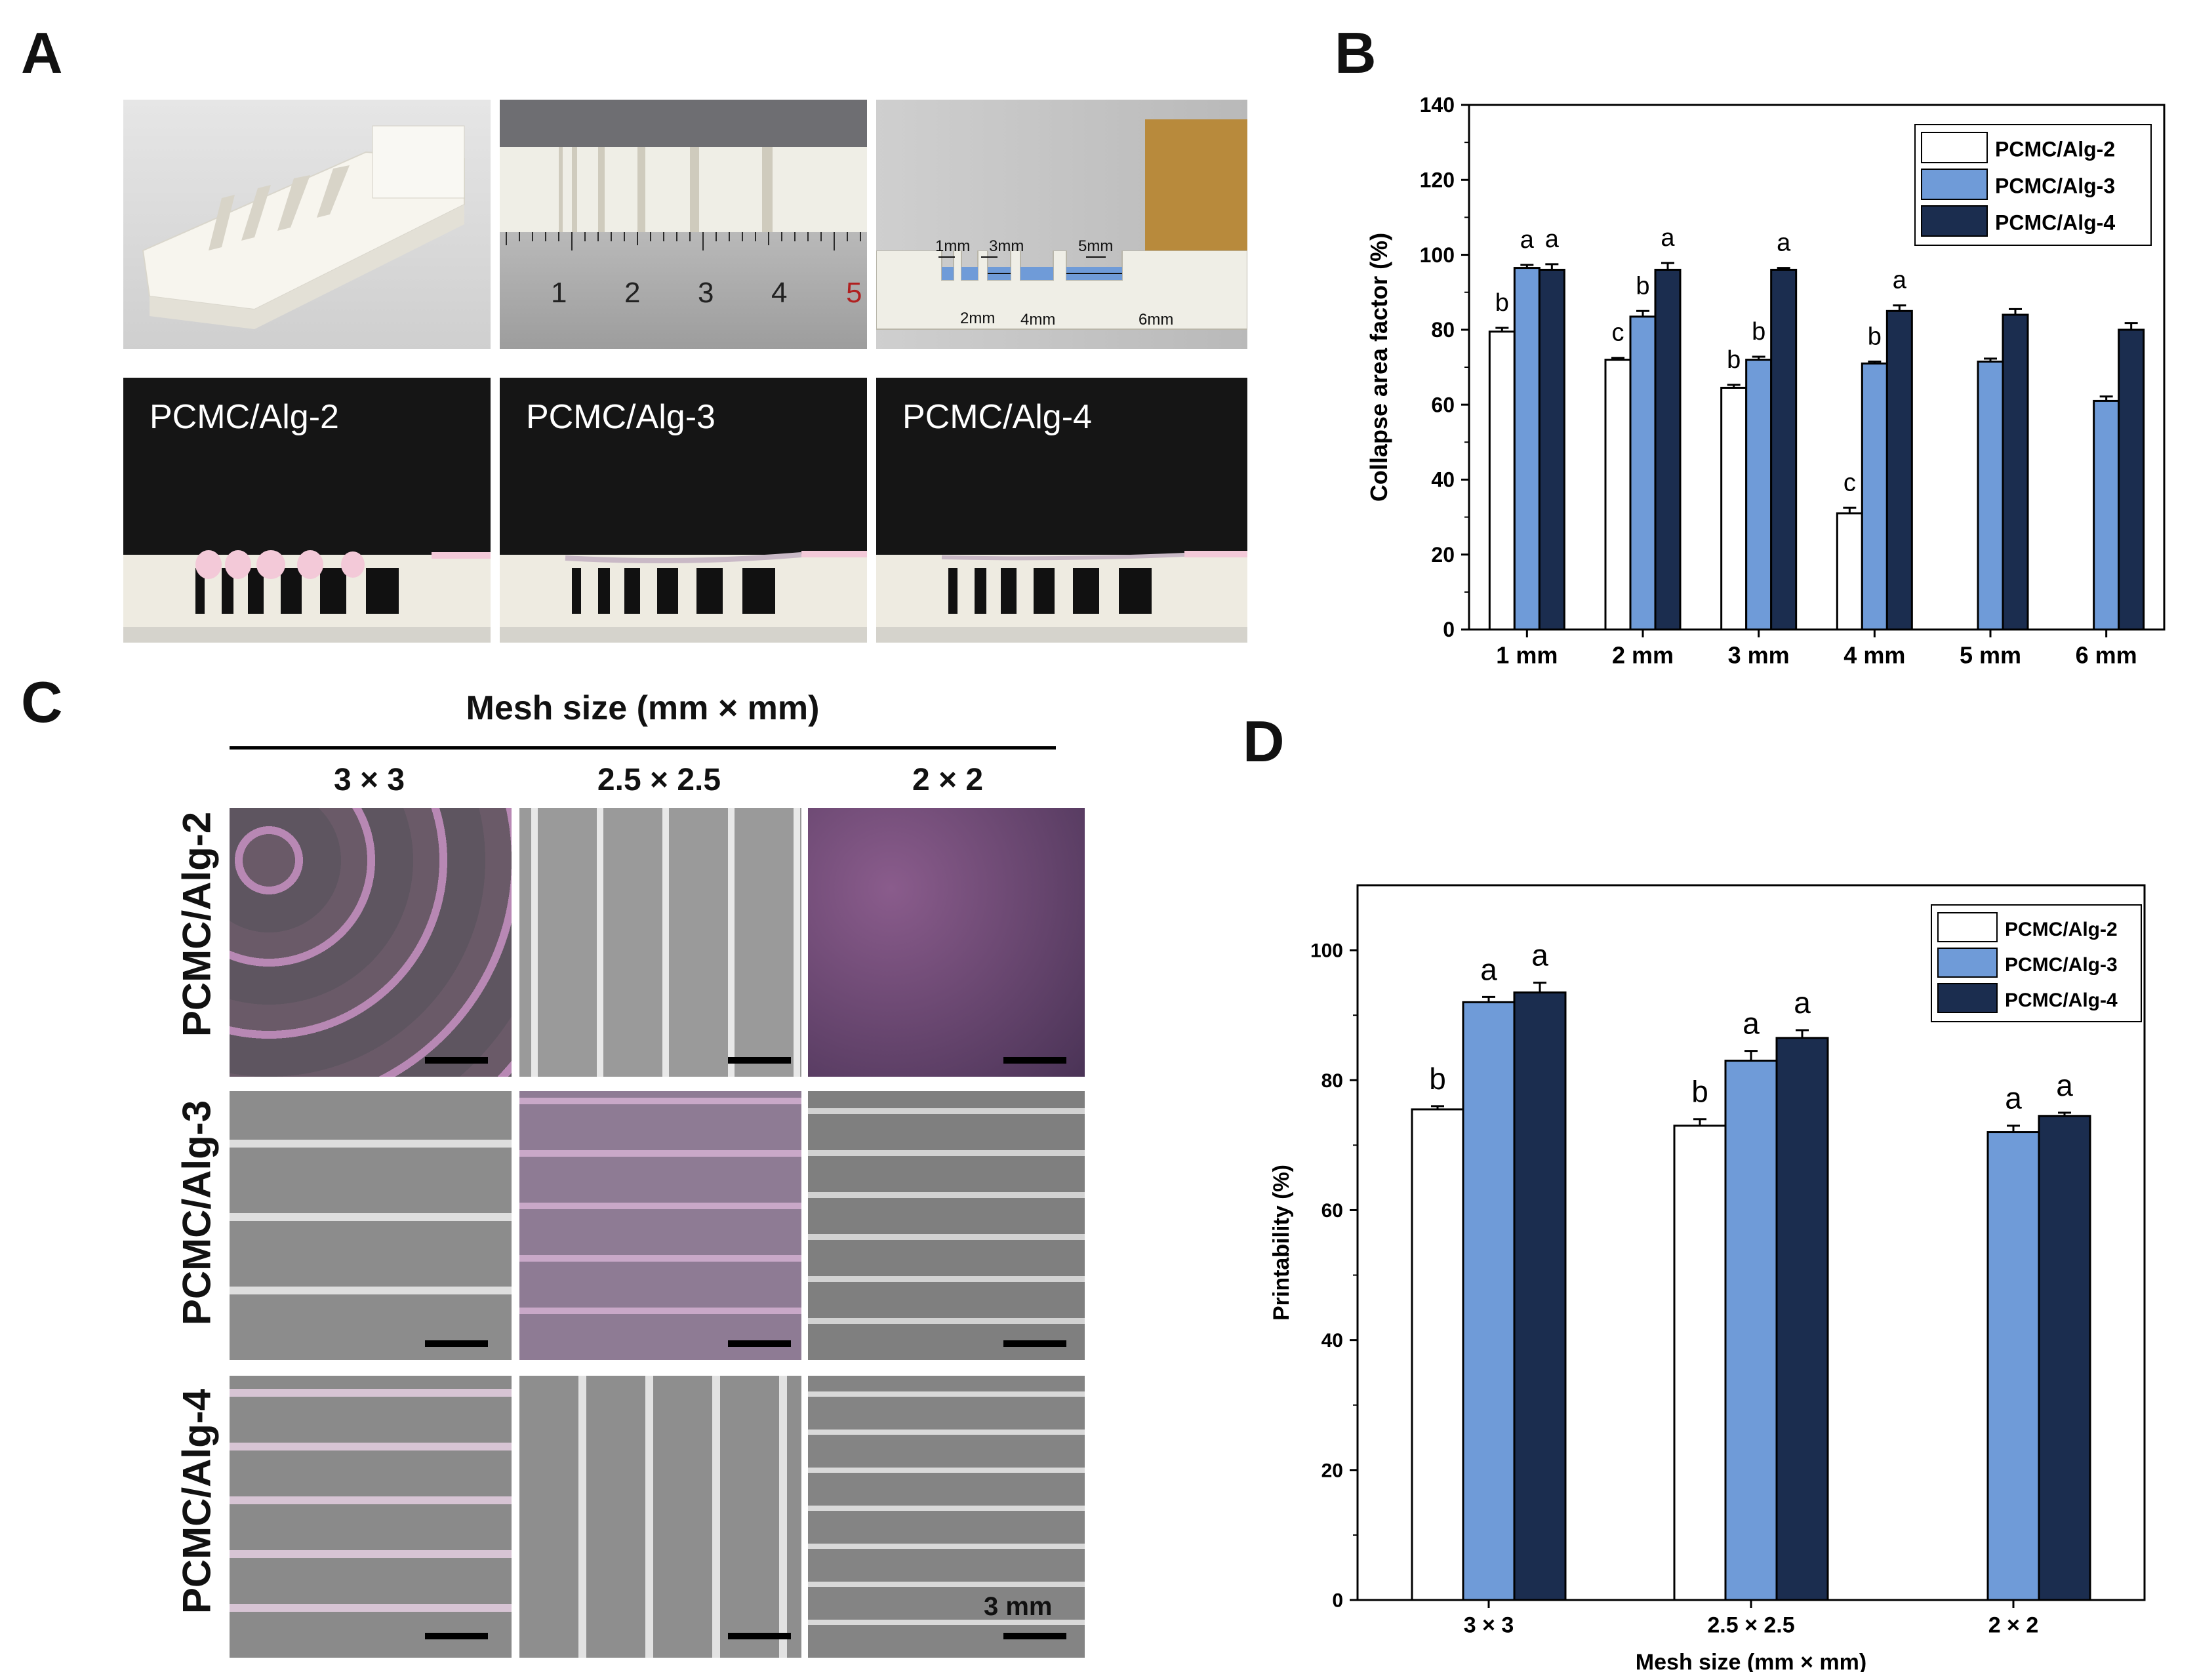 The width and height of the screenshot is (2197, 1680). Describe the element at coordinates (303, 227) in the screenshot. I see `block-illustration` at that location.